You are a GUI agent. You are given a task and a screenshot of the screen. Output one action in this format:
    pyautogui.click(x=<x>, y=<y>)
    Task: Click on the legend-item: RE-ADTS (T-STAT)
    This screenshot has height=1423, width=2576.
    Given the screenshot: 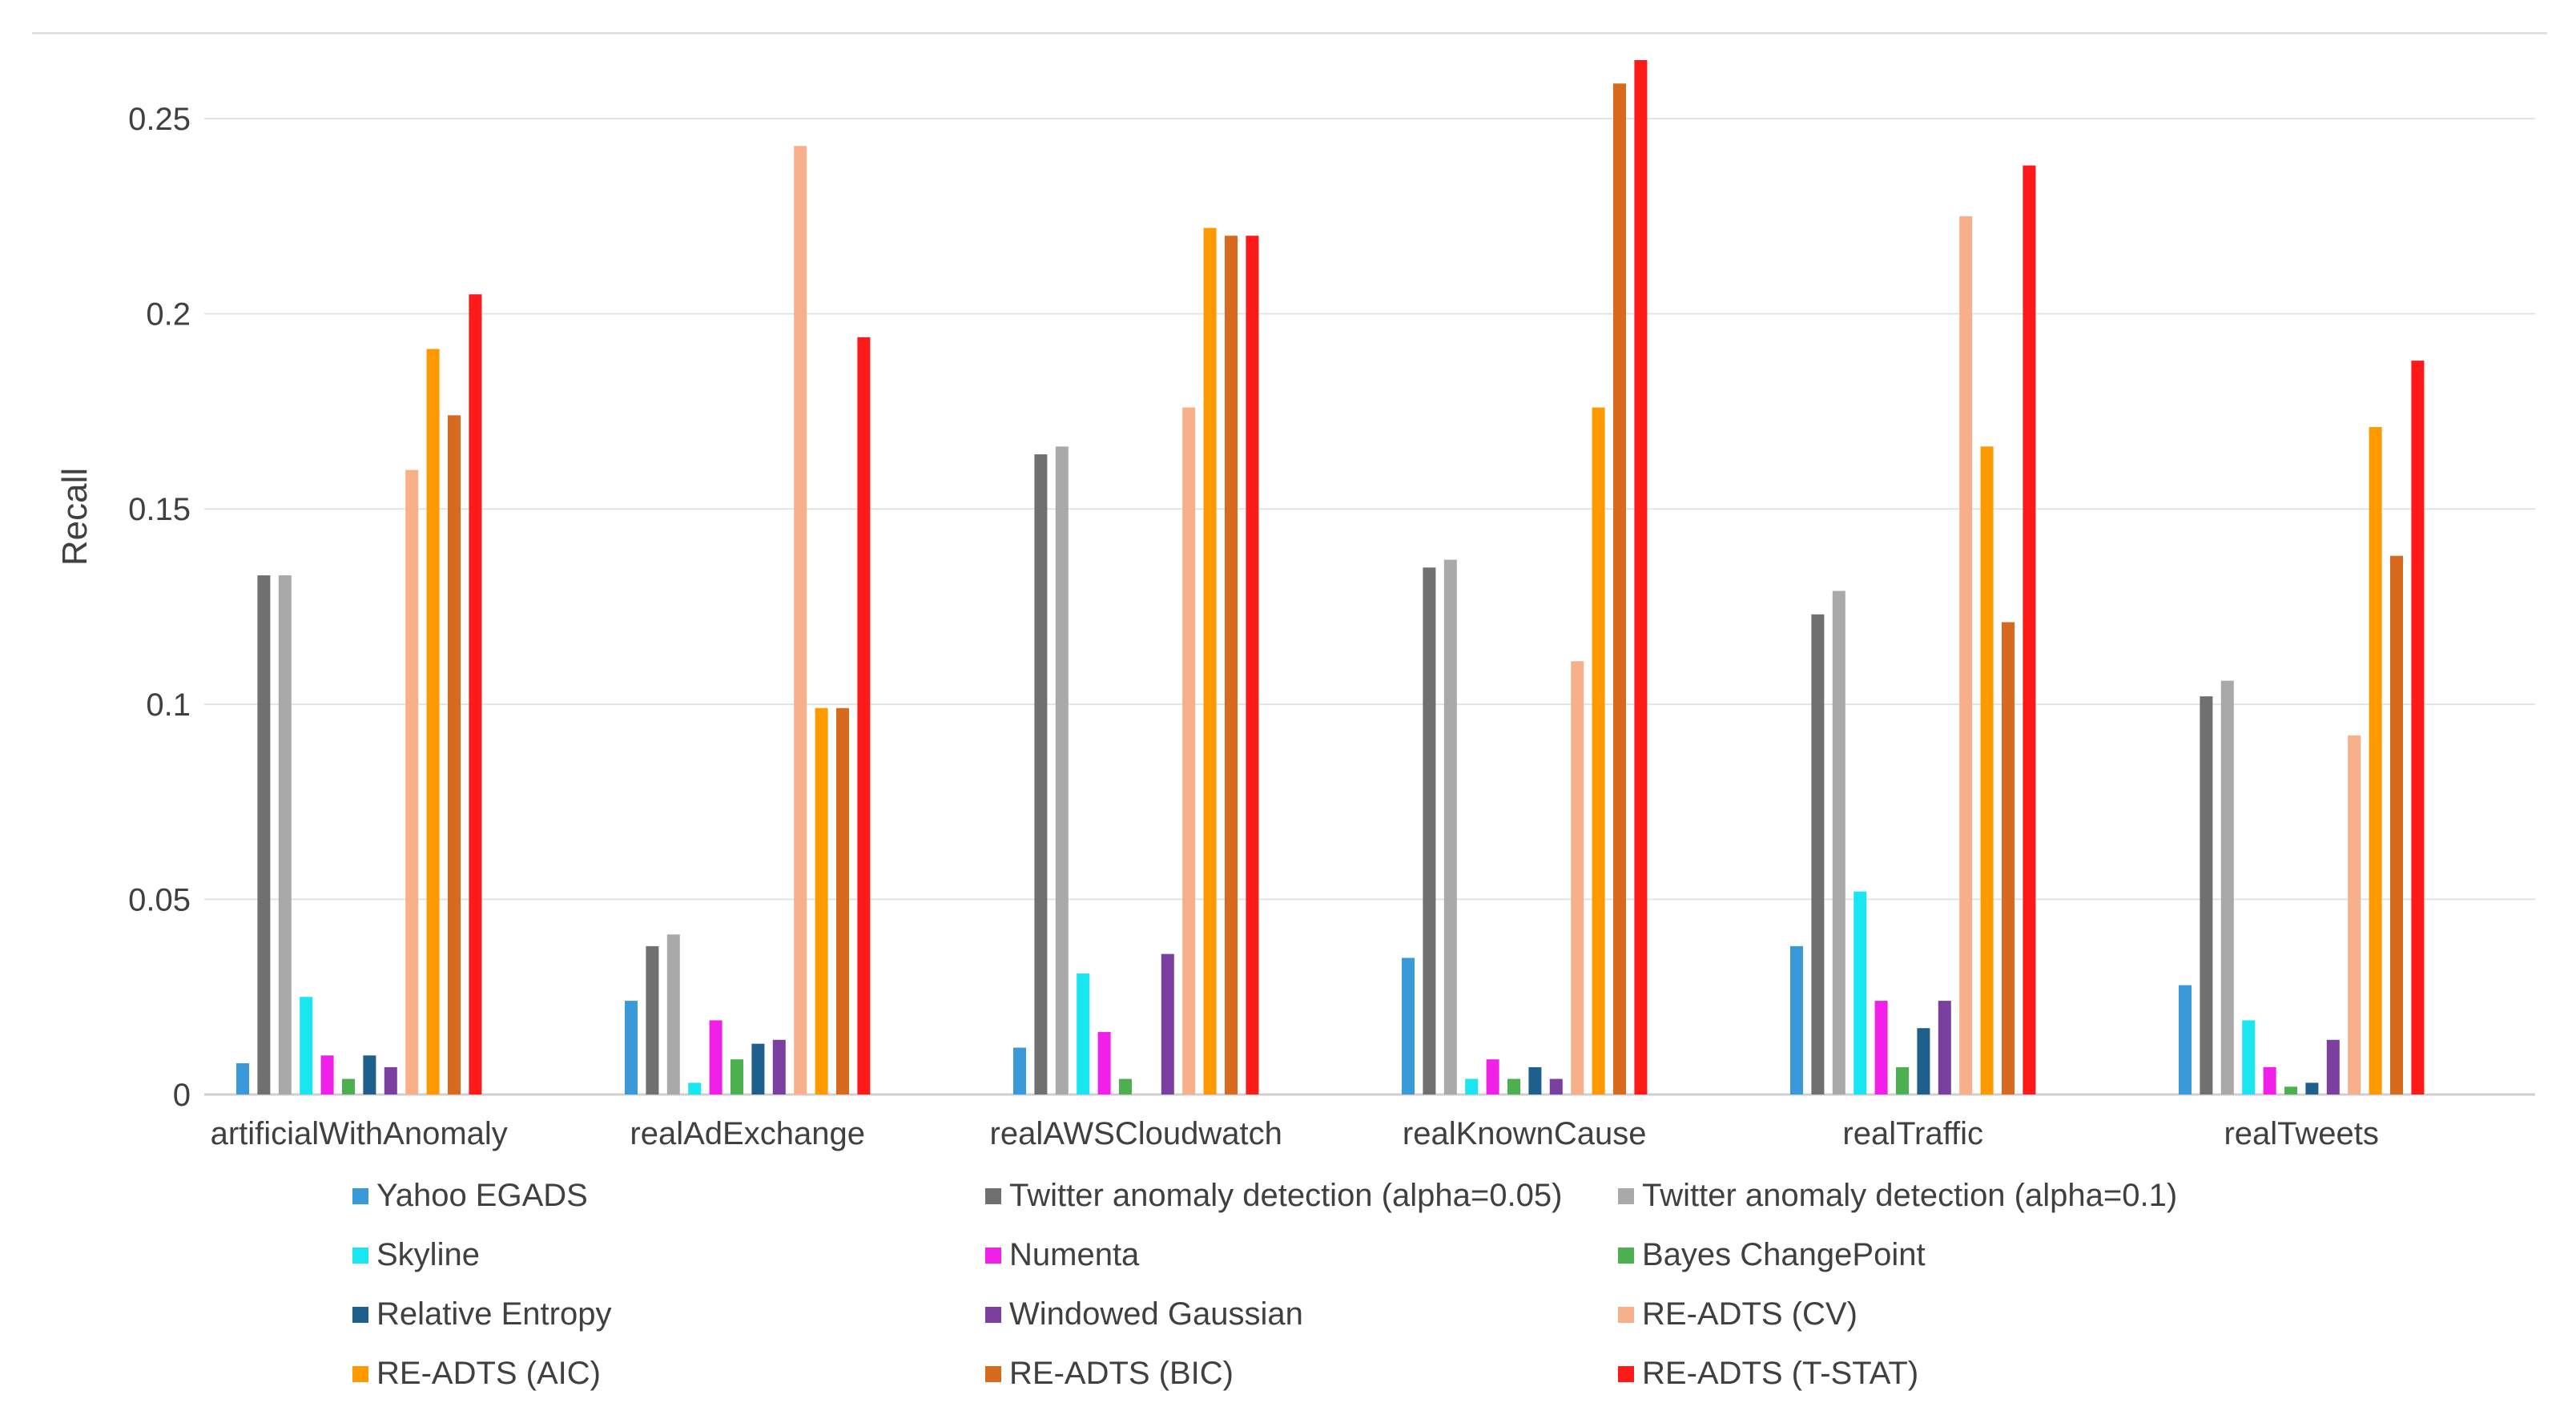 What is the action you would take?
    pyautogui.click(x=1768, y=1374)
    